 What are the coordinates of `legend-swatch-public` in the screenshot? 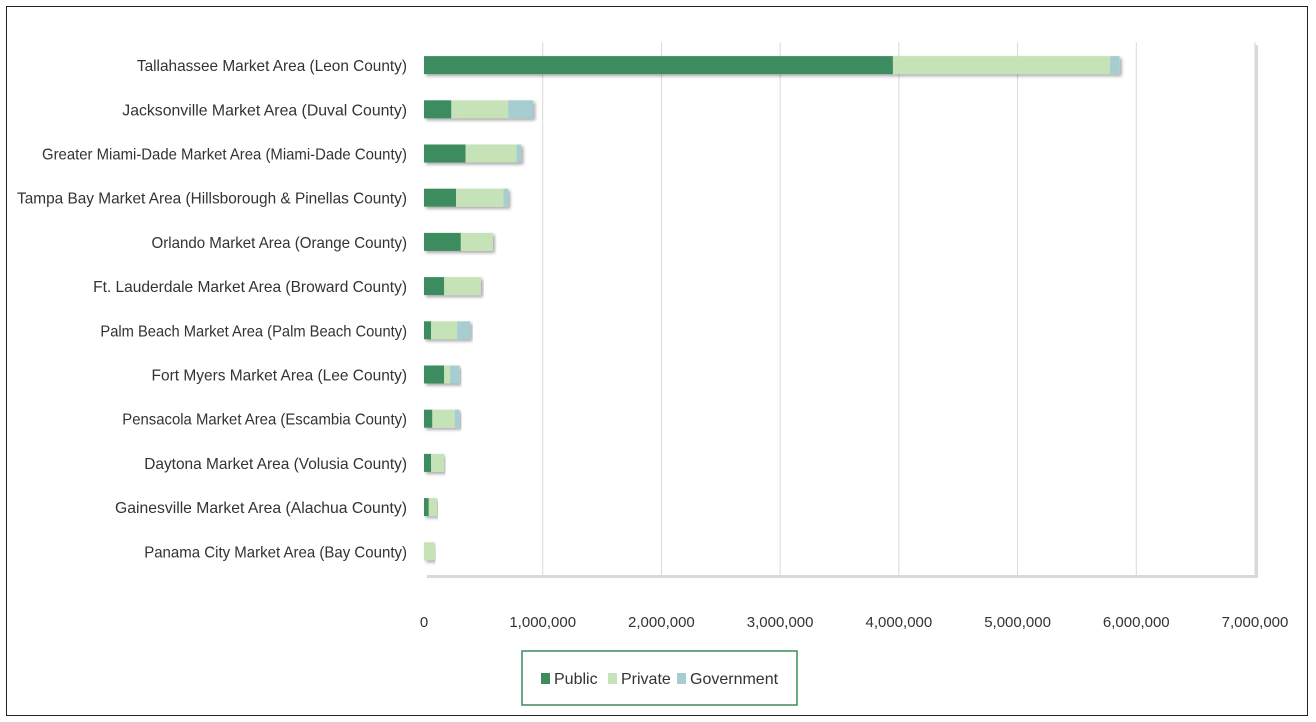 It's located at (545, 678).